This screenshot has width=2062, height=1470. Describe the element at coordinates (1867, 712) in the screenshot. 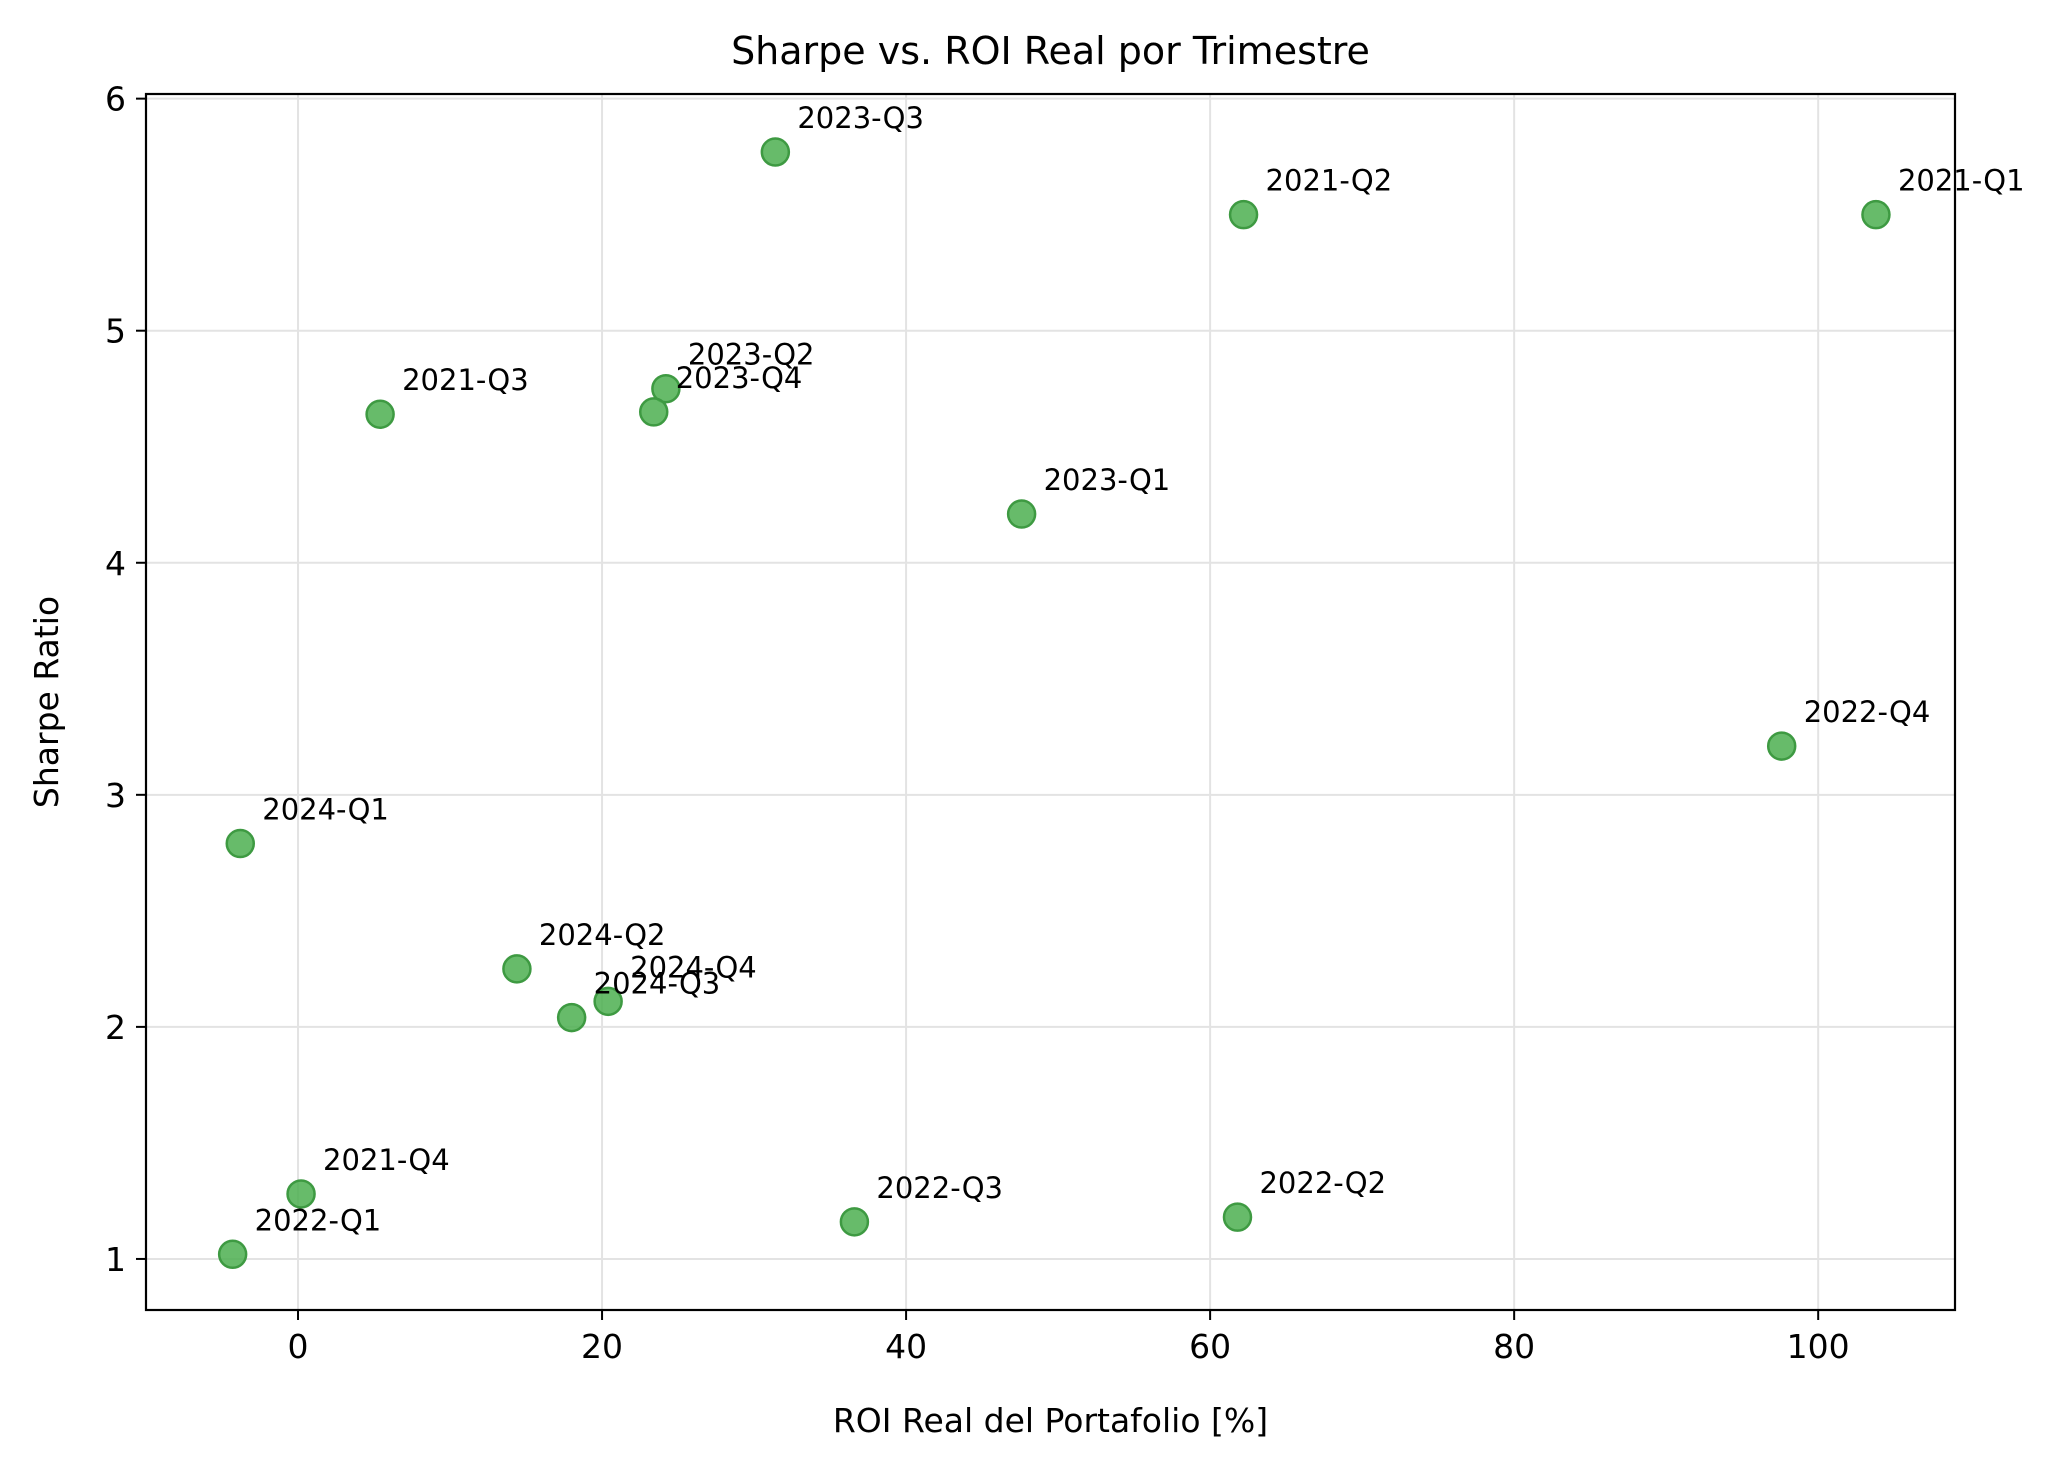

I see `point-label: 2022-Q4` at that location.